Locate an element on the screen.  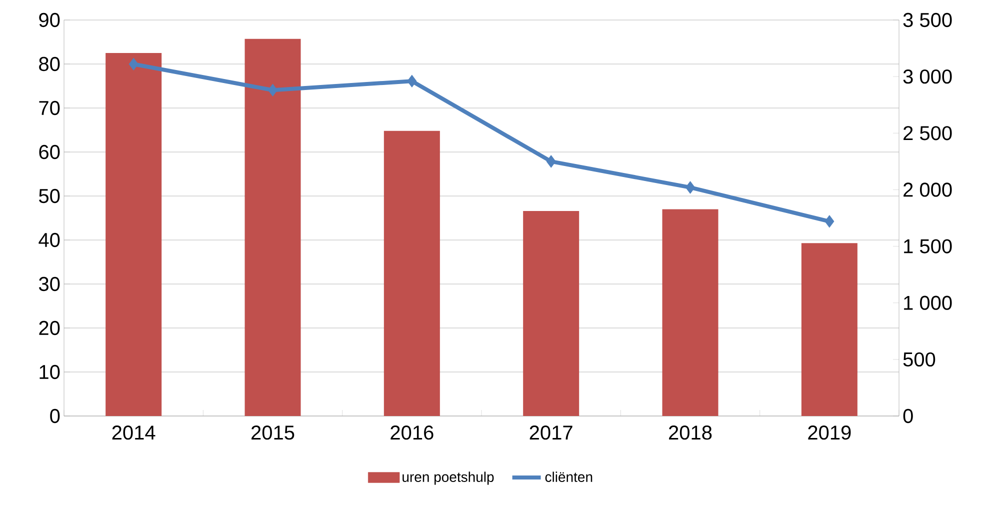
y2-tick-label: 500 is located at coordinates (919, 359).